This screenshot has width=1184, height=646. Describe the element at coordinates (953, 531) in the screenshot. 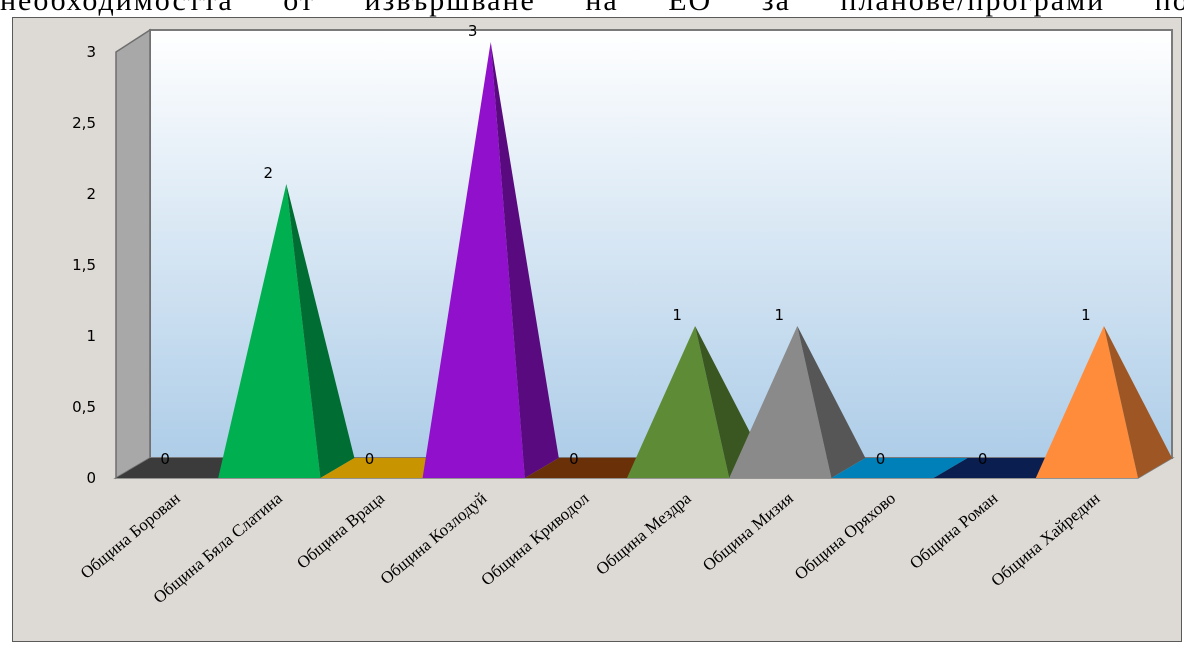

I see `category-label: Община Роман` at that location.